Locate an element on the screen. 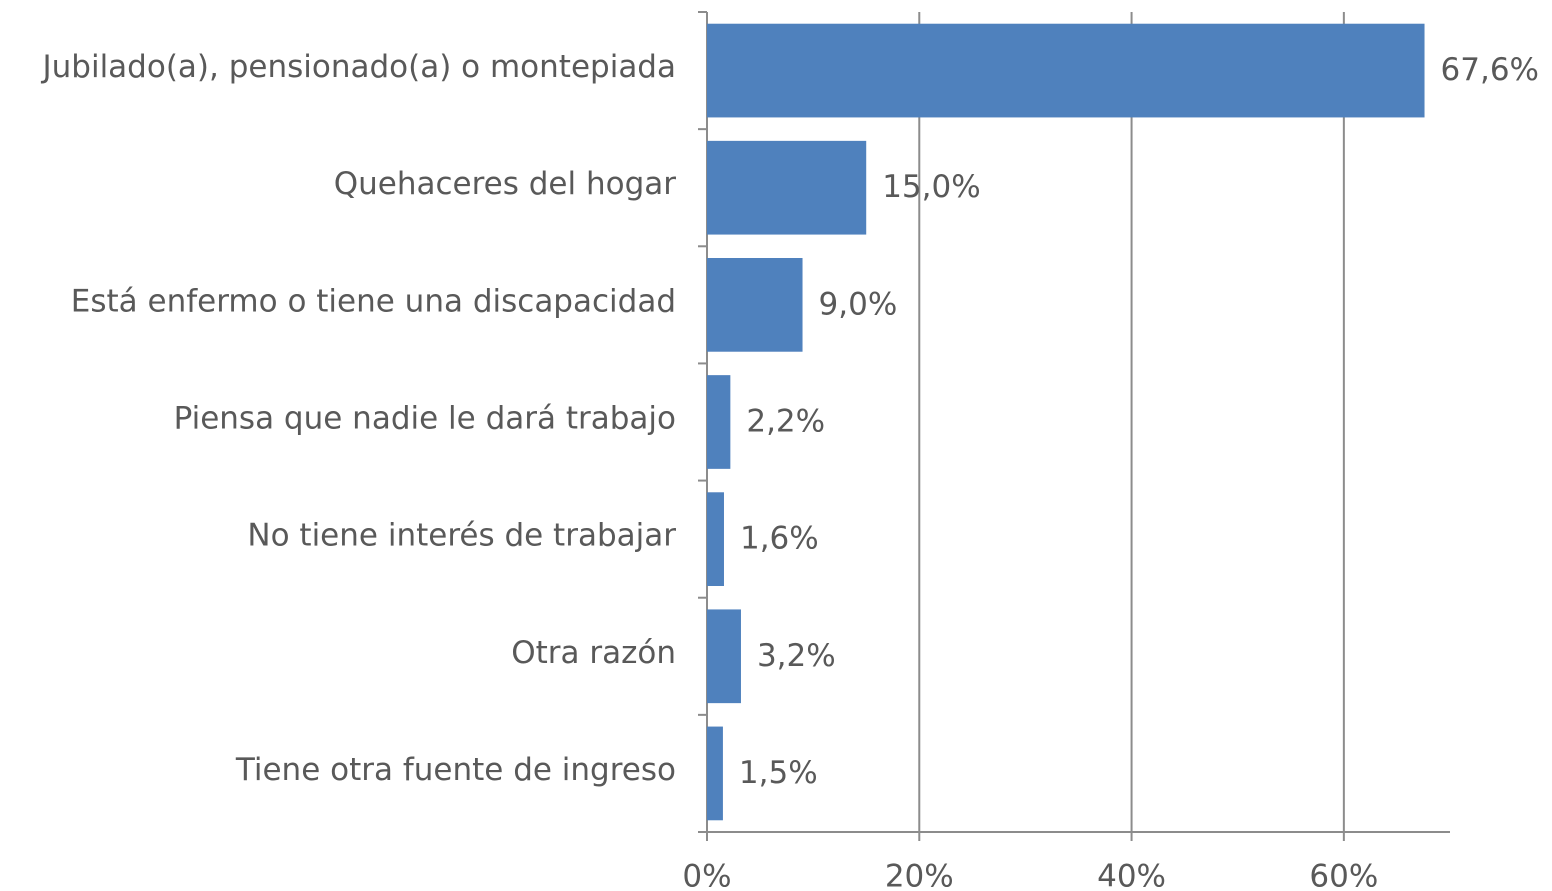 This screenshot has height=891, width=1552. x-tick-label: 20% is located at coordinates (919, 875).